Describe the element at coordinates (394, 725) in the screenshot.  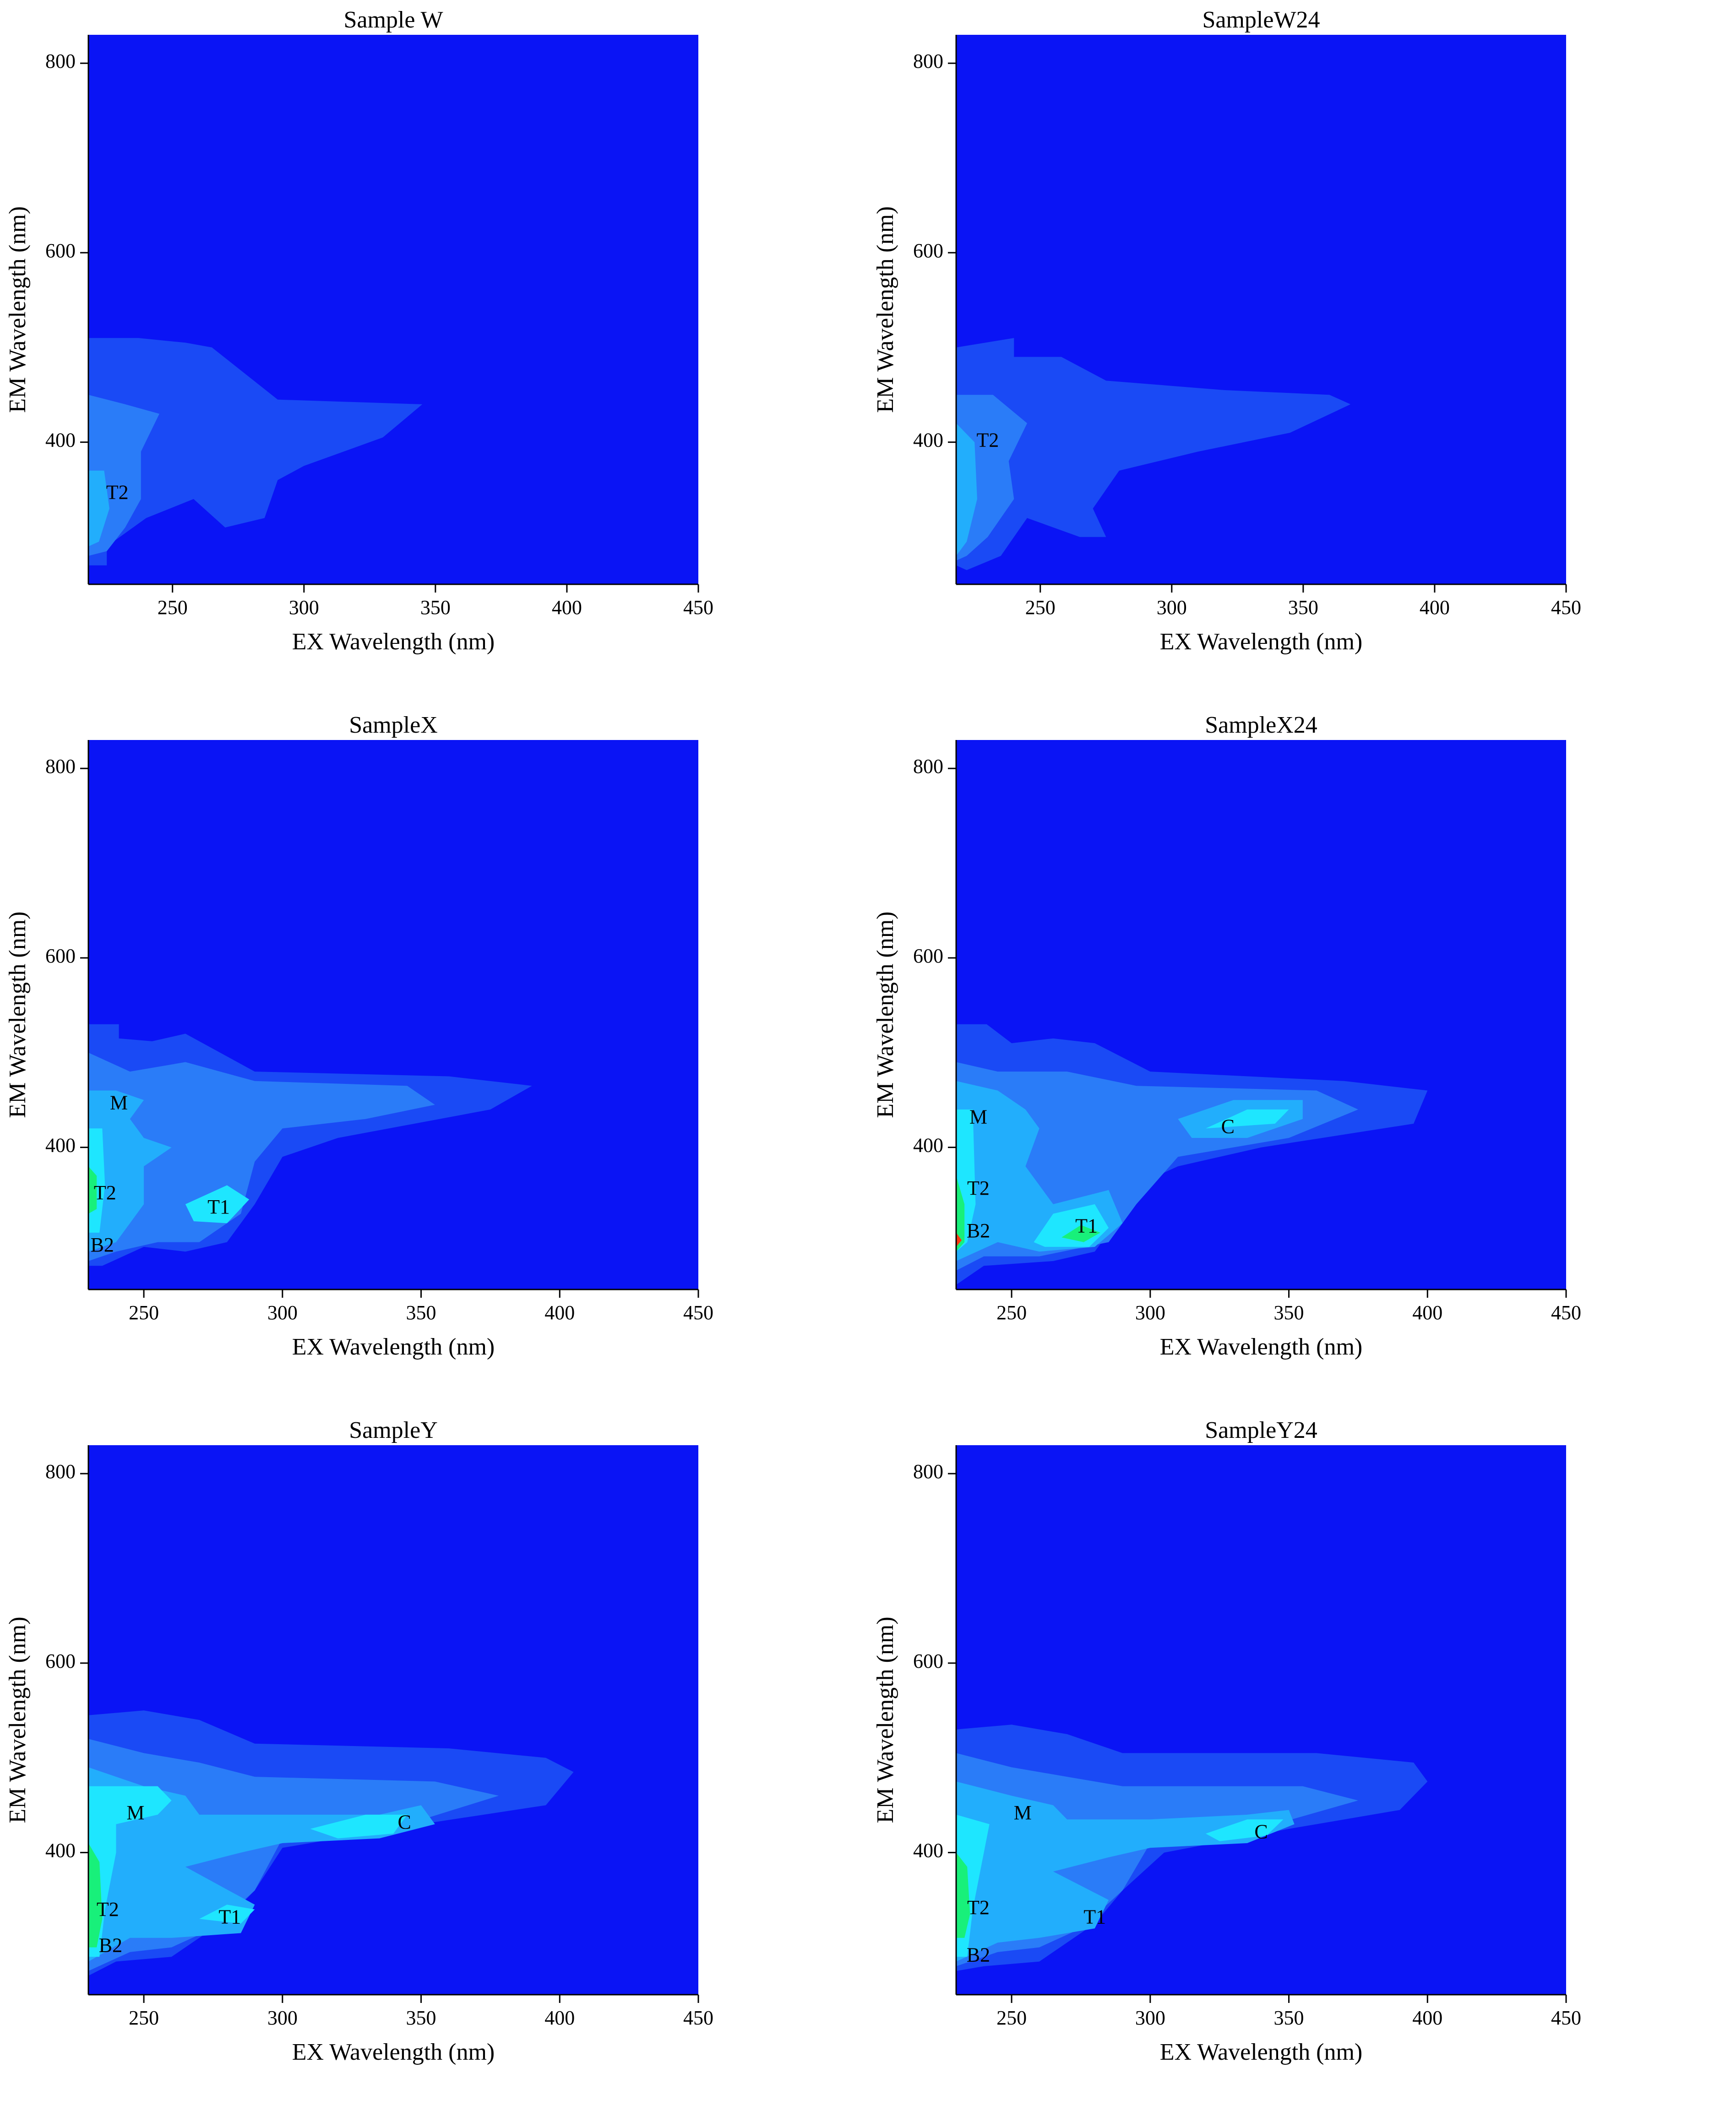
I see `chart-title: SampleX` at that location.